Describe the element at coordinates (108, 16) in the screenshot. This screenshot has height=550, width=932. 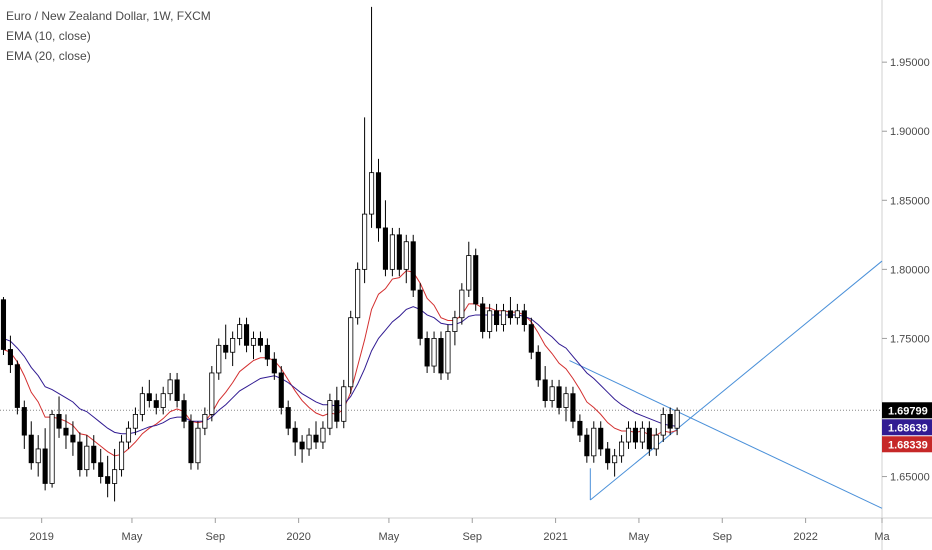
I see `symbol-title: Euro / New Zealand Dollar, 1W, FXCM` at that location.